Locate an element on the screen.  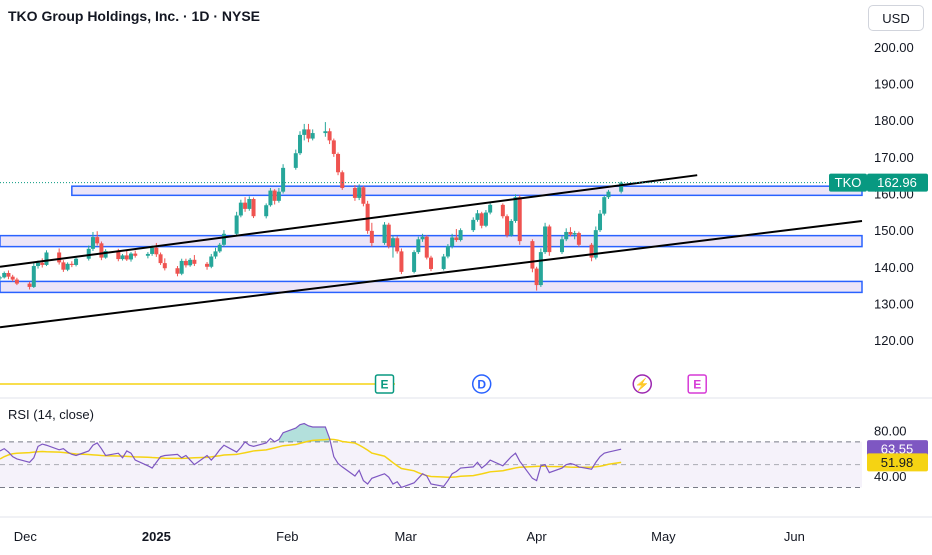
rsi-ma-value-tag is located at coordinates (897, 462).